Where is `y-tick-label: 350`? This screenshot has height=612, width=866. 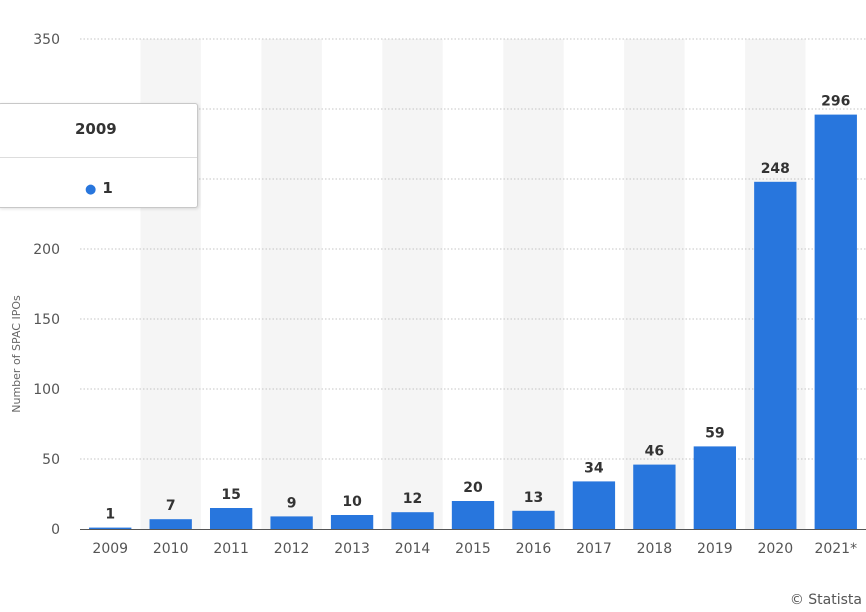 y-tick-label: 350 is located at coordinates (46, 40).